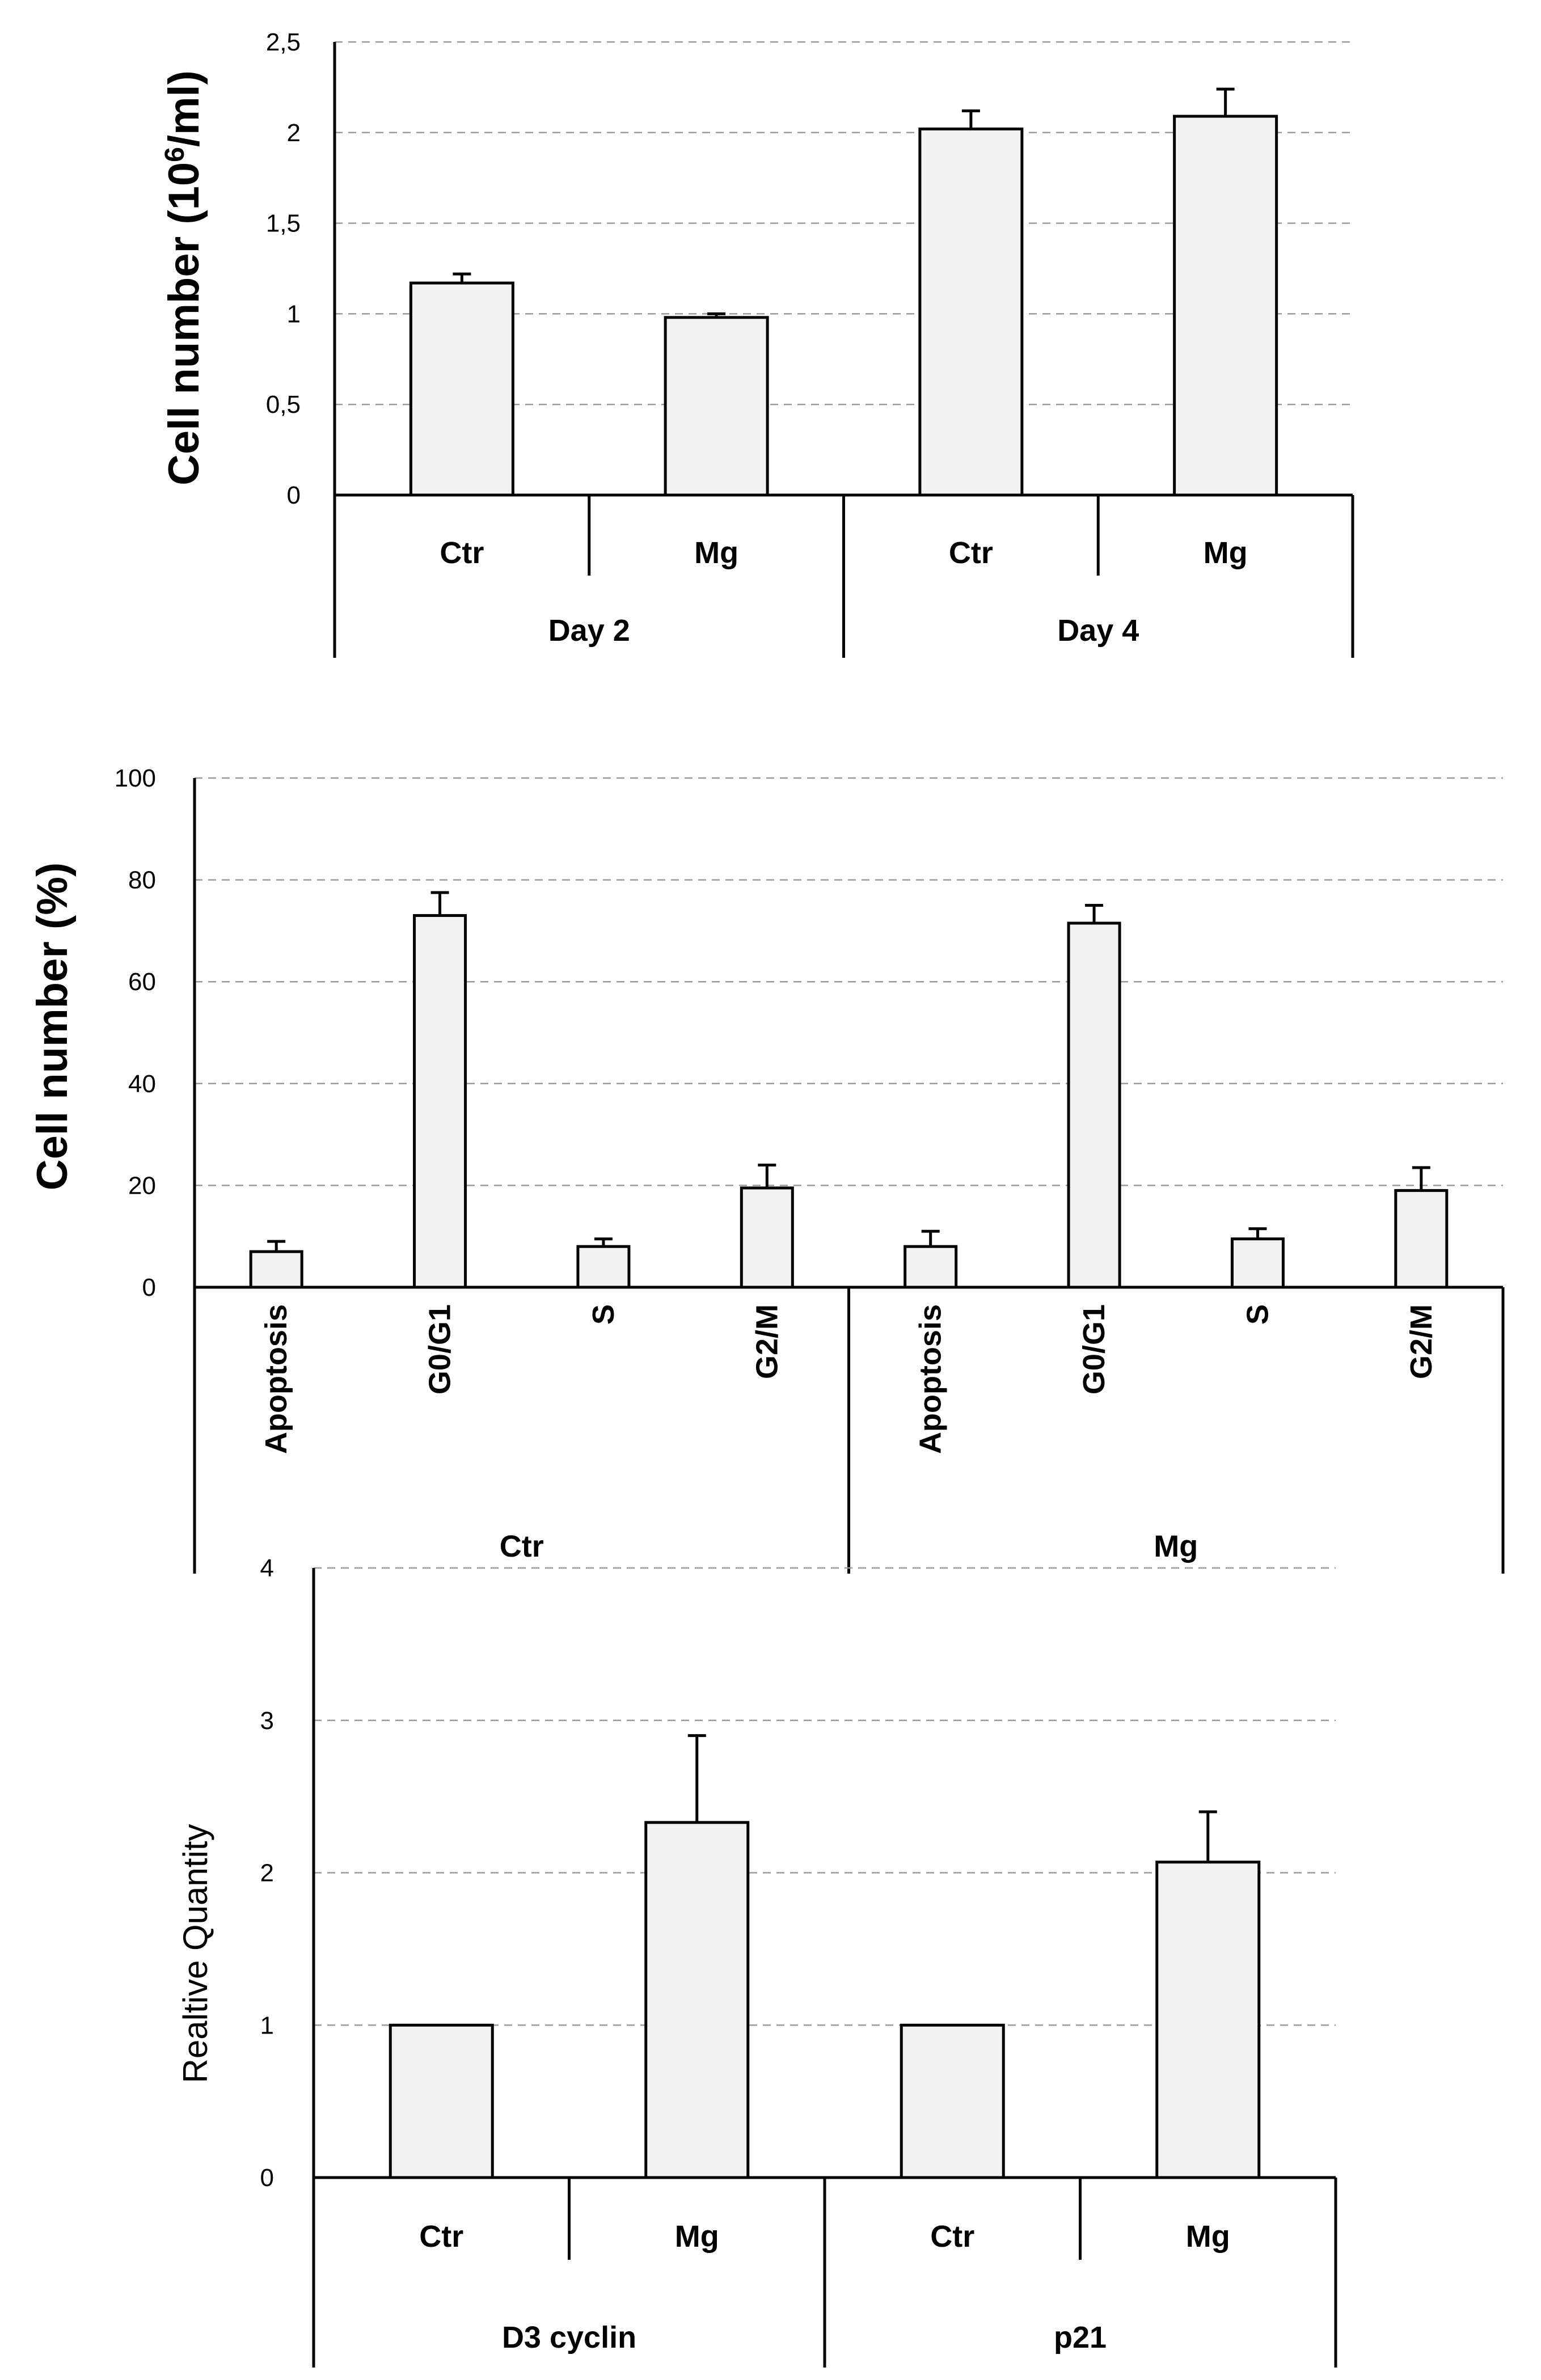 This screenshot has height=2380, width=1541. What do you see at coordinates (569, 2337) in the screenshot?
I see `group-label: D3 cyclin` at bounding box center [569, 2337].